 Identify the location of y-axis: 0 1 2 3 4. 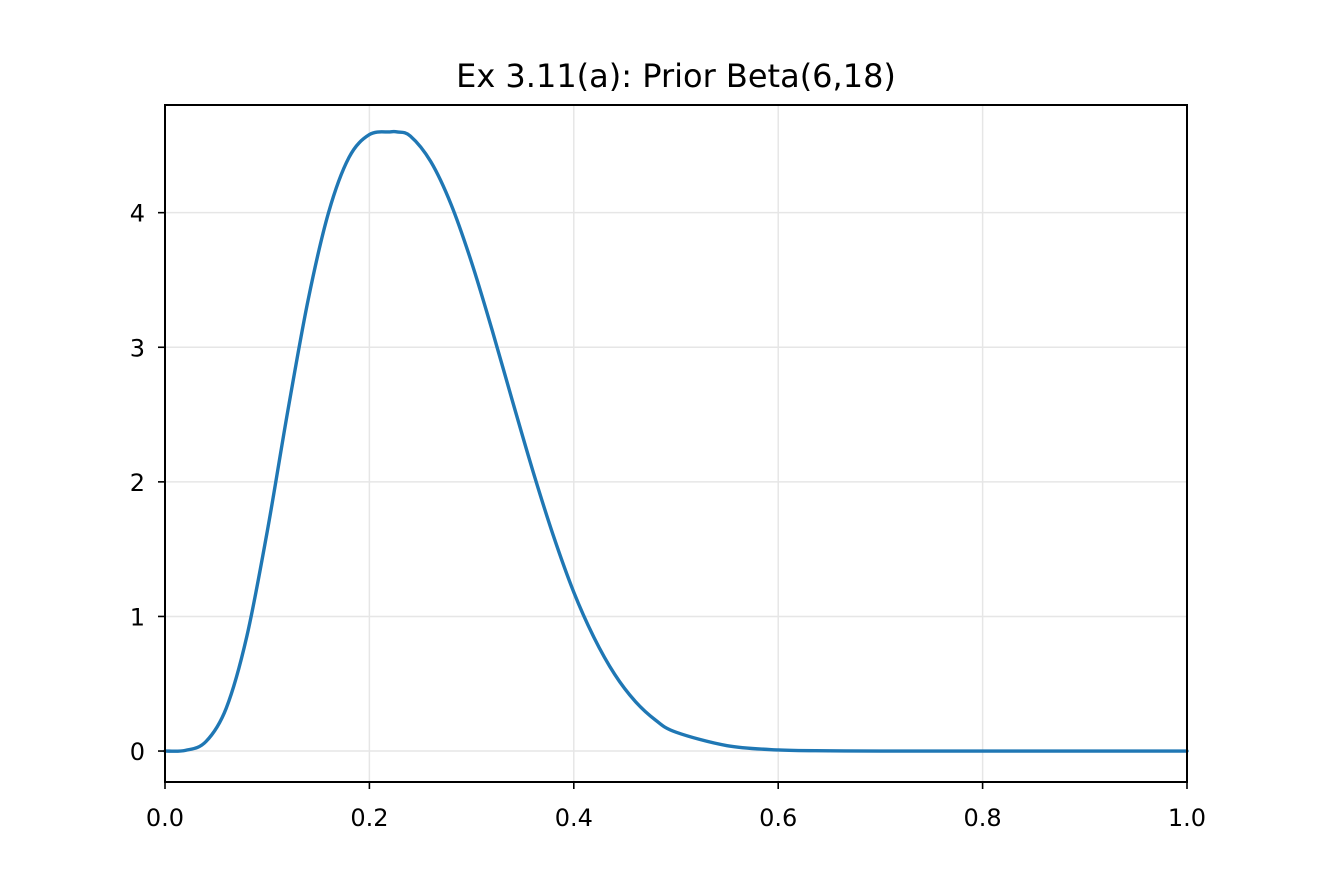
(147, 483).